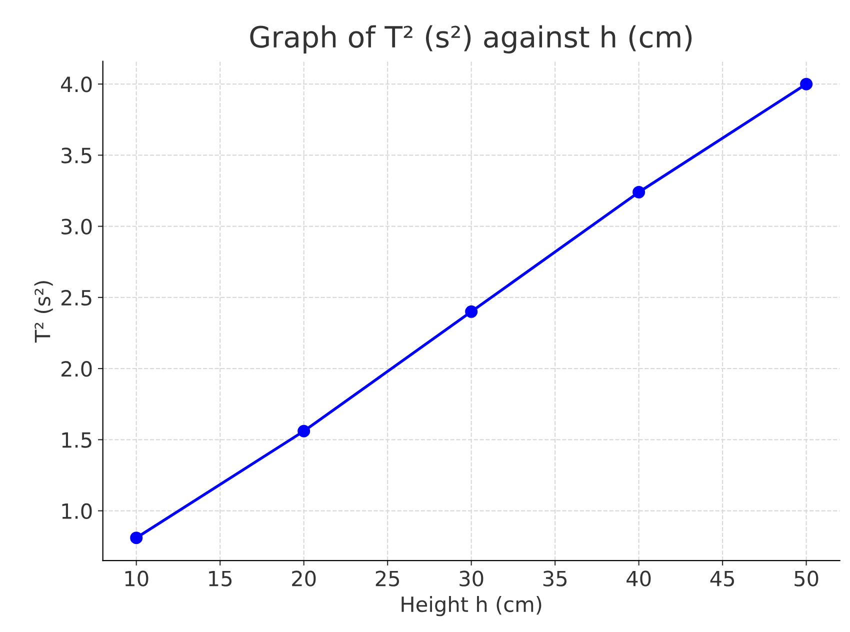 The height and width of the screenshot is (632, 850). What do you see at coordinates (304, 578) in the screenshot?
I see `x-tick-label: 20` at bounding box center [304, 578].